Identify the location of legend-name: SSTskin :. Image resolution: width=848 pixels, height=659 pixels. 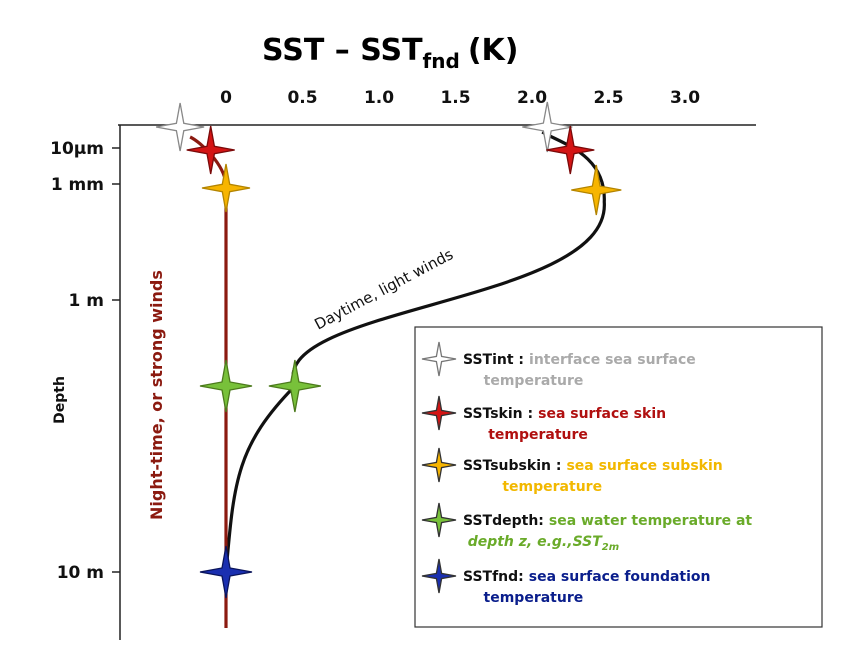
(498, 414).